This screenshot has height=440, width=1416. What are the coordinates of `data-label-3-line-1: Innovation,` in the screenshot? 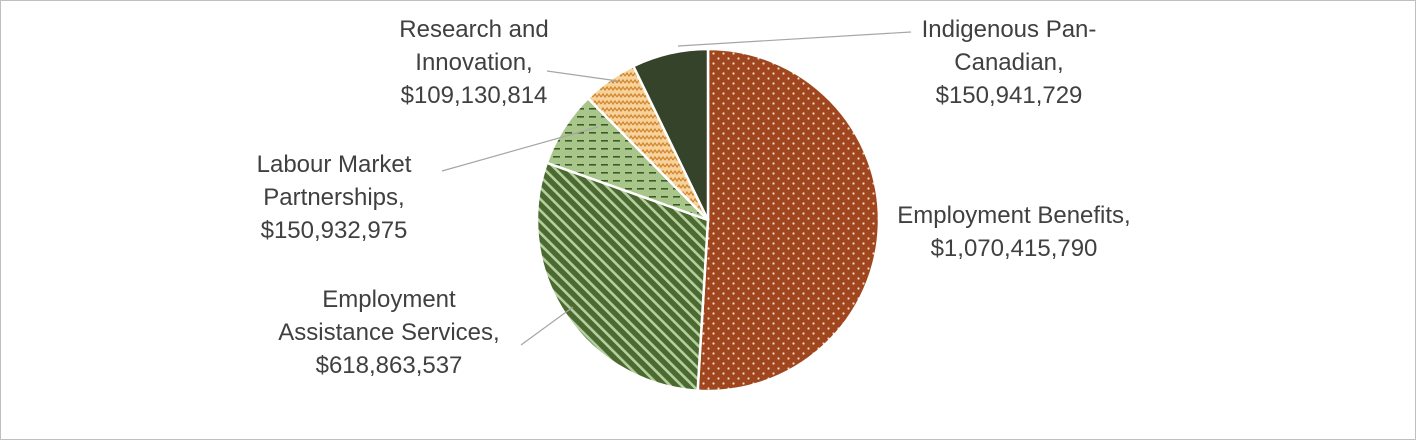 It's located at (473, 62).